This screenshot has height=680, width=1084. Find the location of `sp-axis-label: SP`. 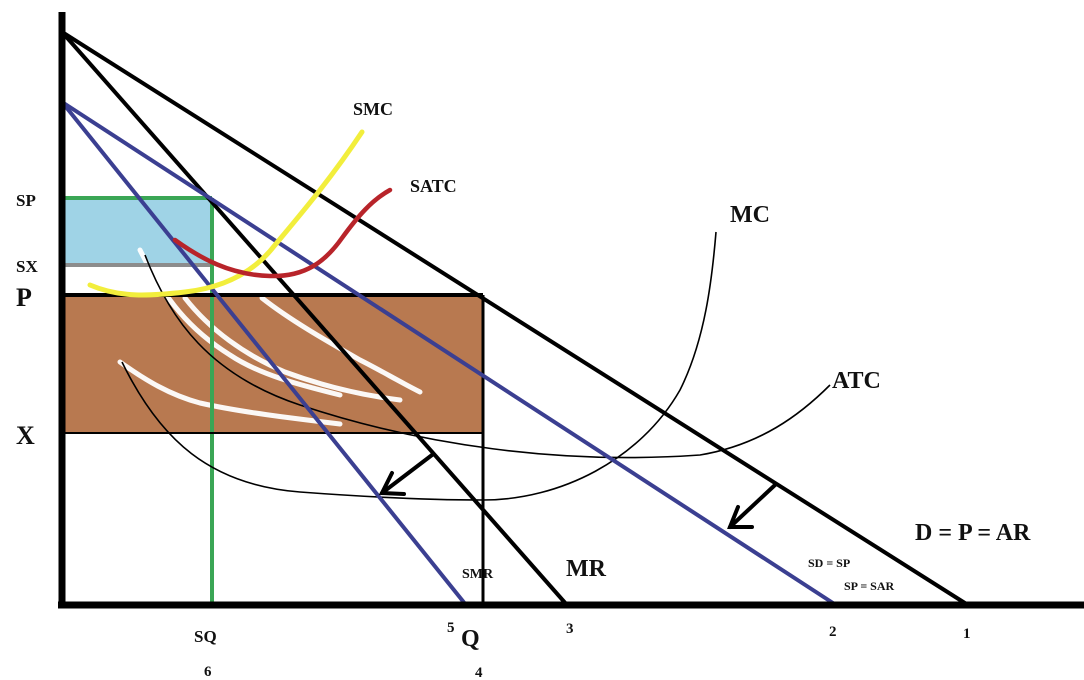

sp-axis-label: SP is located at coordinates (26, 200).